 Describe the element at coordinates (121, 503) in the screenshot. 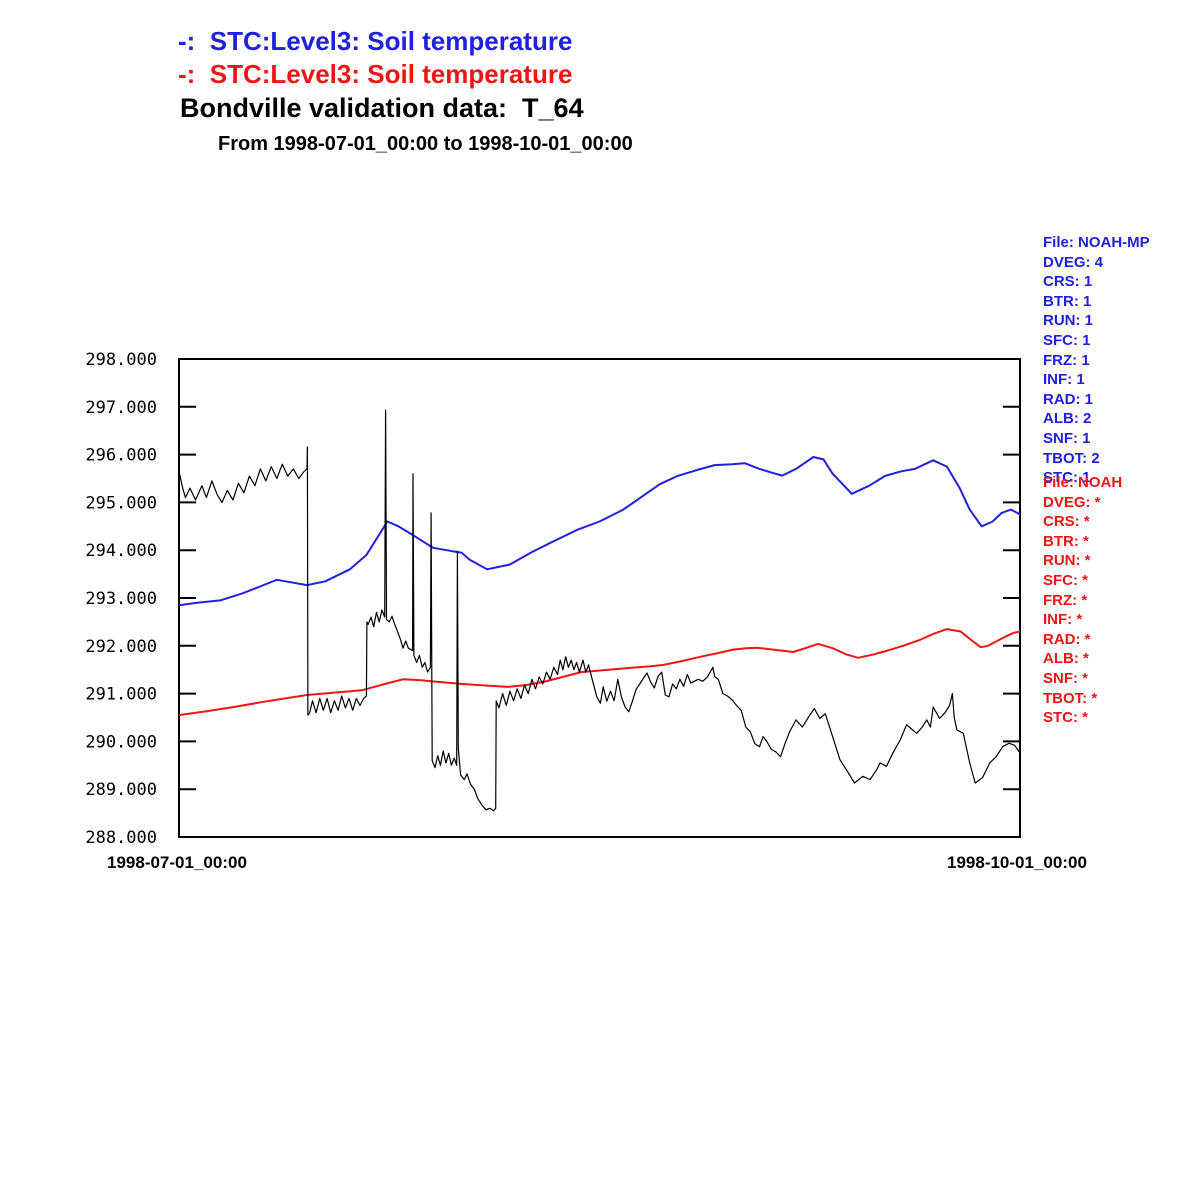

I see `y-tick-label: 295.000` at that location.